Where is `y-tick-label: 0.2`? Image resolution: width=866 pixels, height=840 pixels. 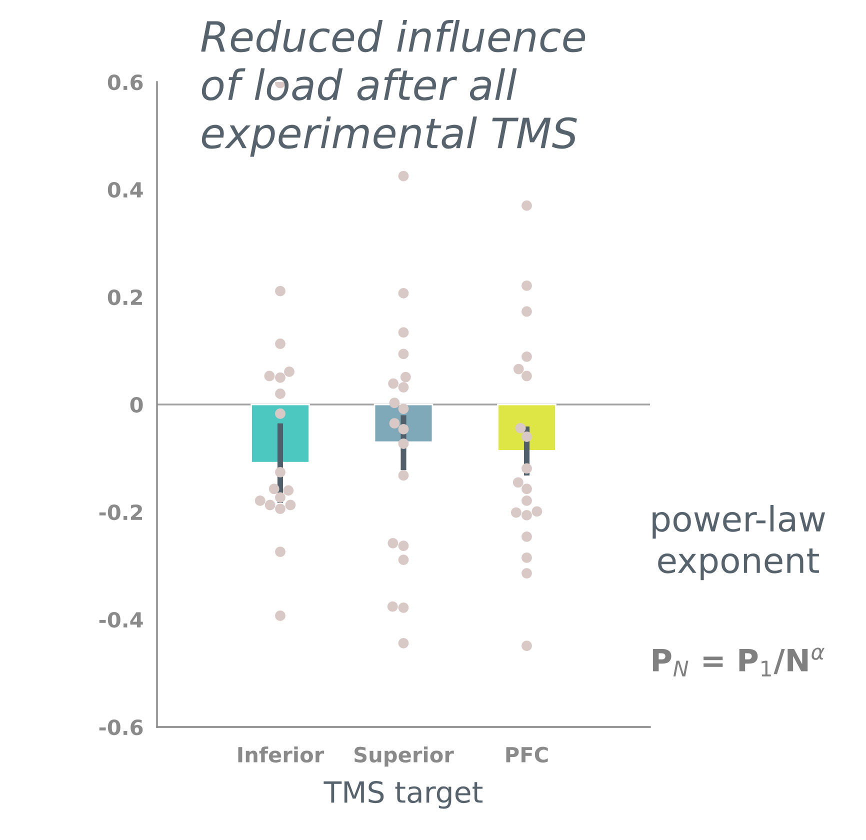
y-tick-label: 0.2 is located at coordinates (125, 297).